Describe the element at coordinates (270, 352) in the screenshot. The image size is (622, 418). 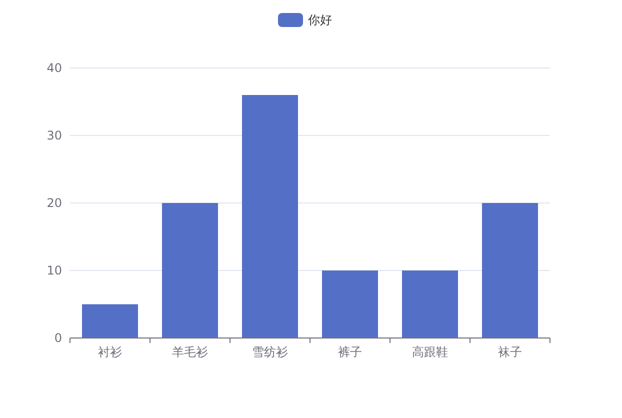
I see `x-tick-label: 雪纺衫` at that location.